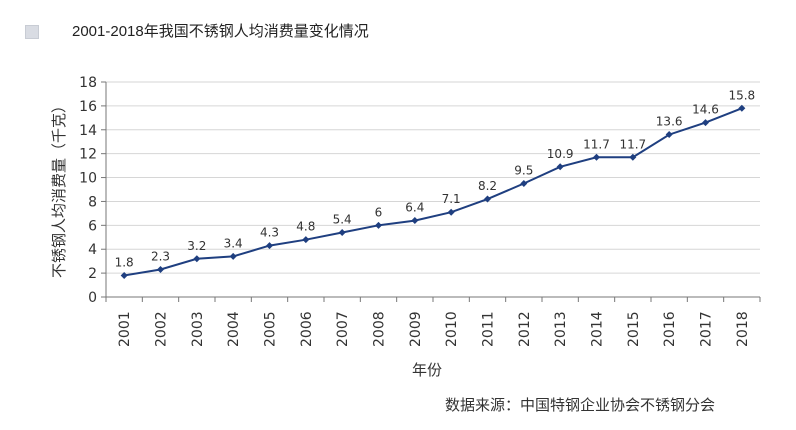  I want to click on x-tick-label: 2012, so click(525, 329).